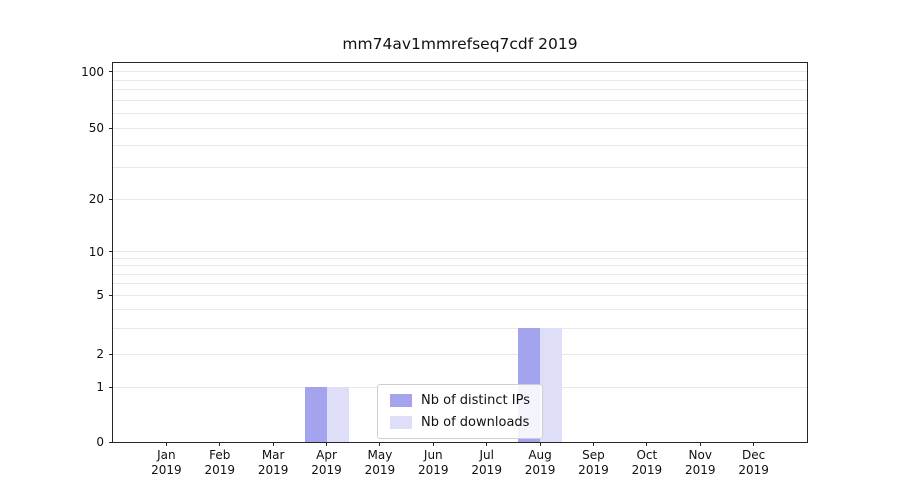 The image size is (900, 500). I want to click on legend-swatch-distinct-ips, so click(401, 400).